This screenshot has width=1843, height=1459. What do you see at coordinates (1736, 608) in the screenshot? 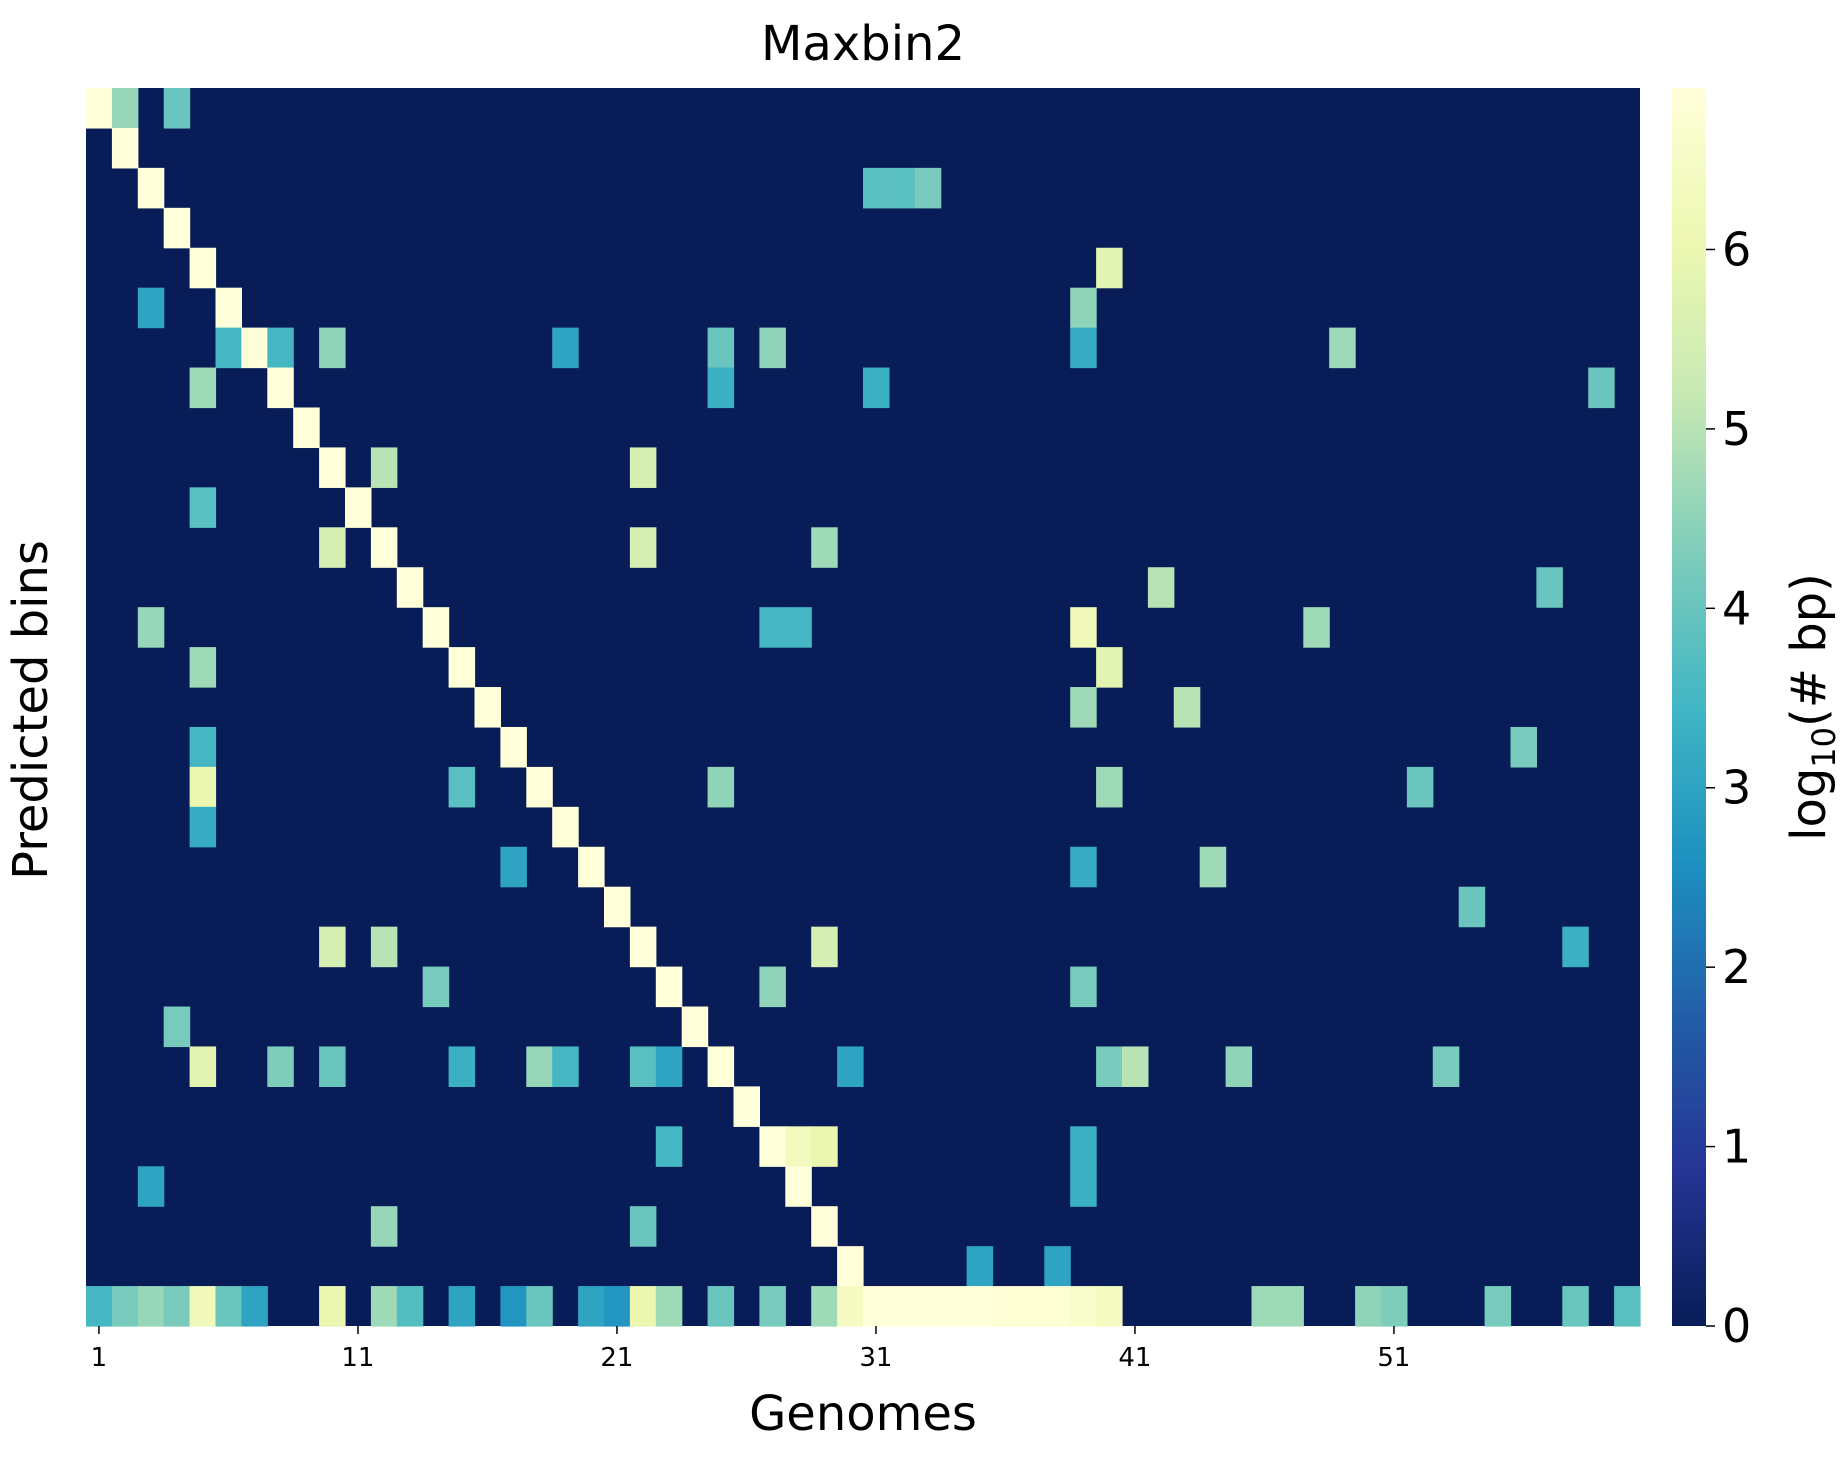
I see `colorbar-tick-label: 4` at bounding box center [1736, 608].